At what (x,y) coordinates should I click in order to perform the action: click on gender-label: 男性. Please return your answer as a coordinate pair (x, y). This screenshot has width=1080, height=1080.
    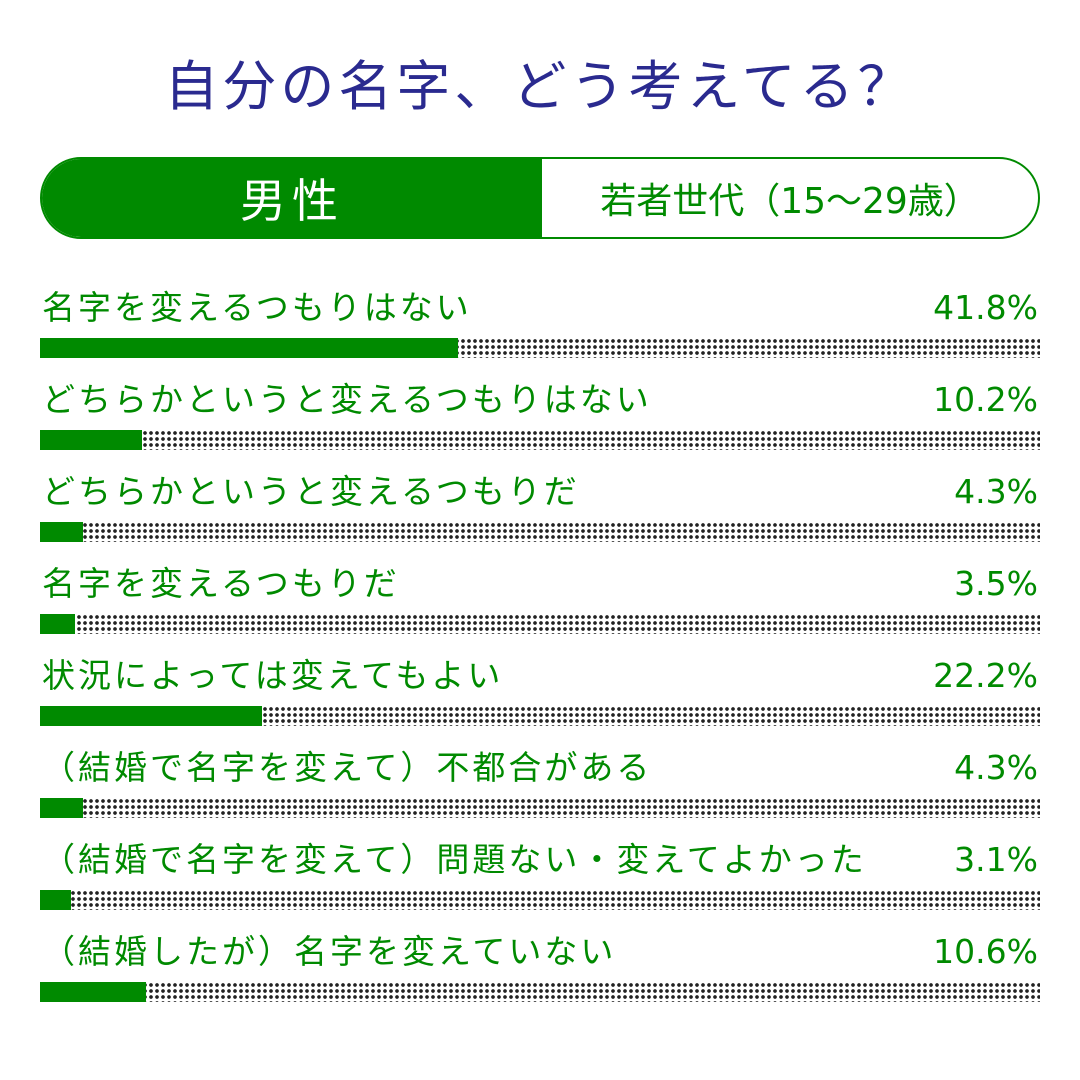
    Looking at the image, I should click on (292, 198).